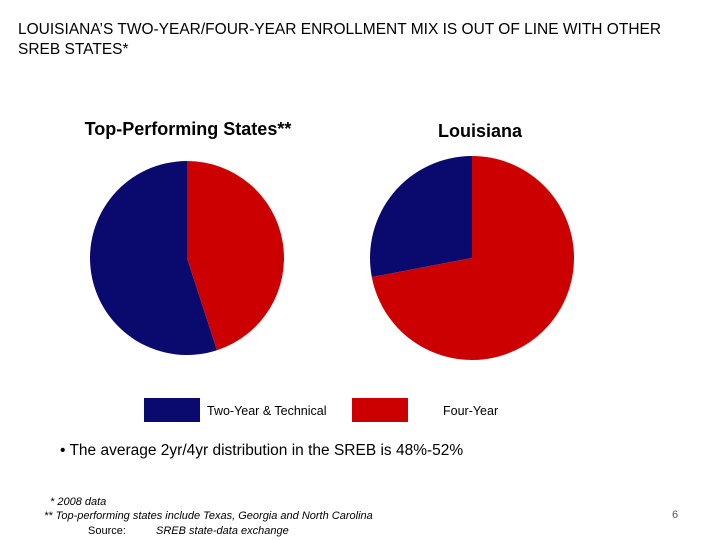  Describe the element at coordinates (505, 287) in the screenshot. I see `pie-label-four-year: 72%` at that location.